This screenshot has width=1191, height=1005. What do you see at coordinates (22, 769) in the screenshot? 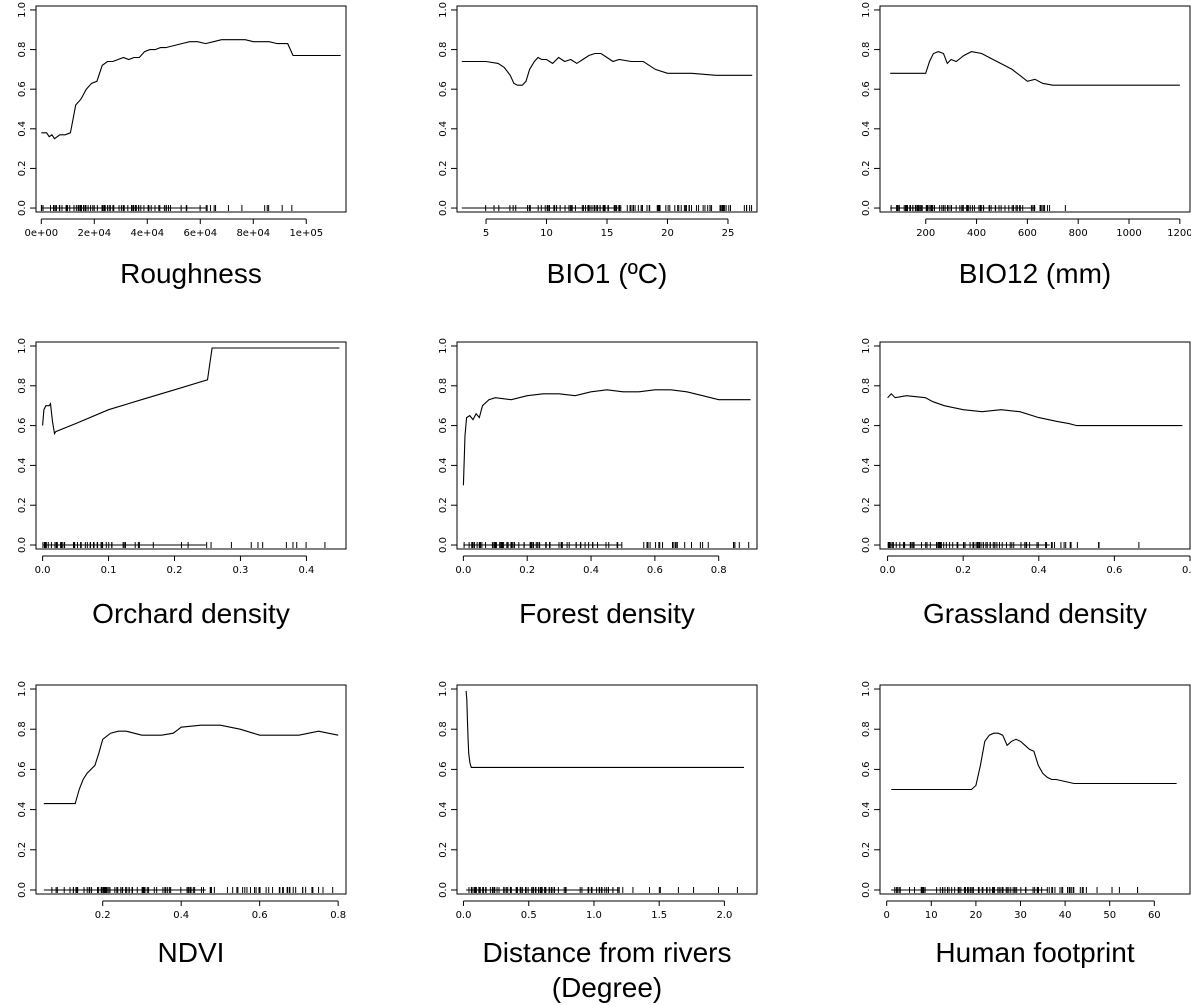
I see `chart-7-y-tick-label: 0.6` at bounding box center [22, 769].